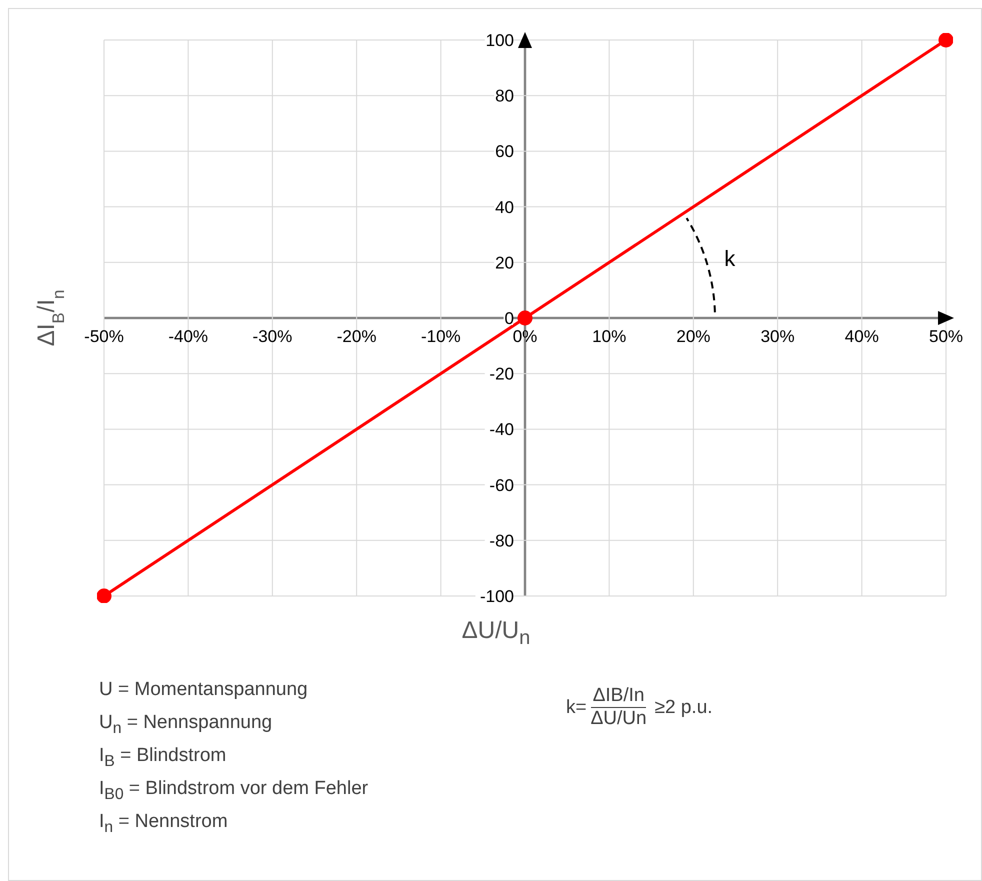 The width and height of the screenshot is (982, 881). Describe the element at coordinates (504, 96) in the screenshot. I see `y-tick-label: 80` at that location.